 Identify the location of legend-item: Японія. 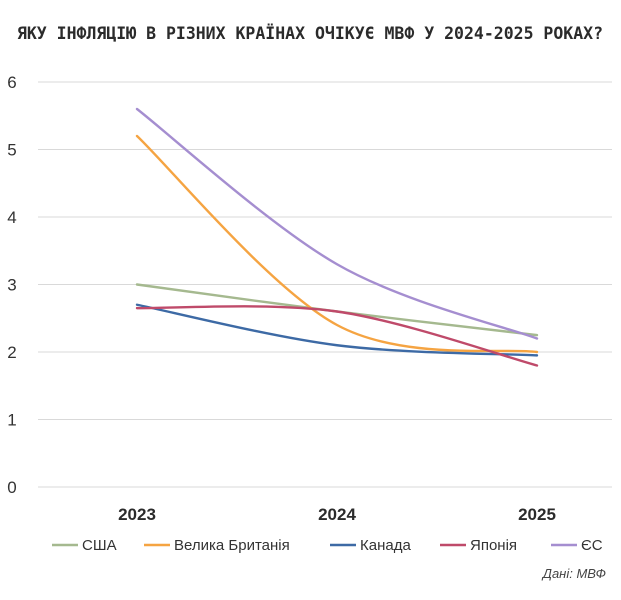
(478, 545).